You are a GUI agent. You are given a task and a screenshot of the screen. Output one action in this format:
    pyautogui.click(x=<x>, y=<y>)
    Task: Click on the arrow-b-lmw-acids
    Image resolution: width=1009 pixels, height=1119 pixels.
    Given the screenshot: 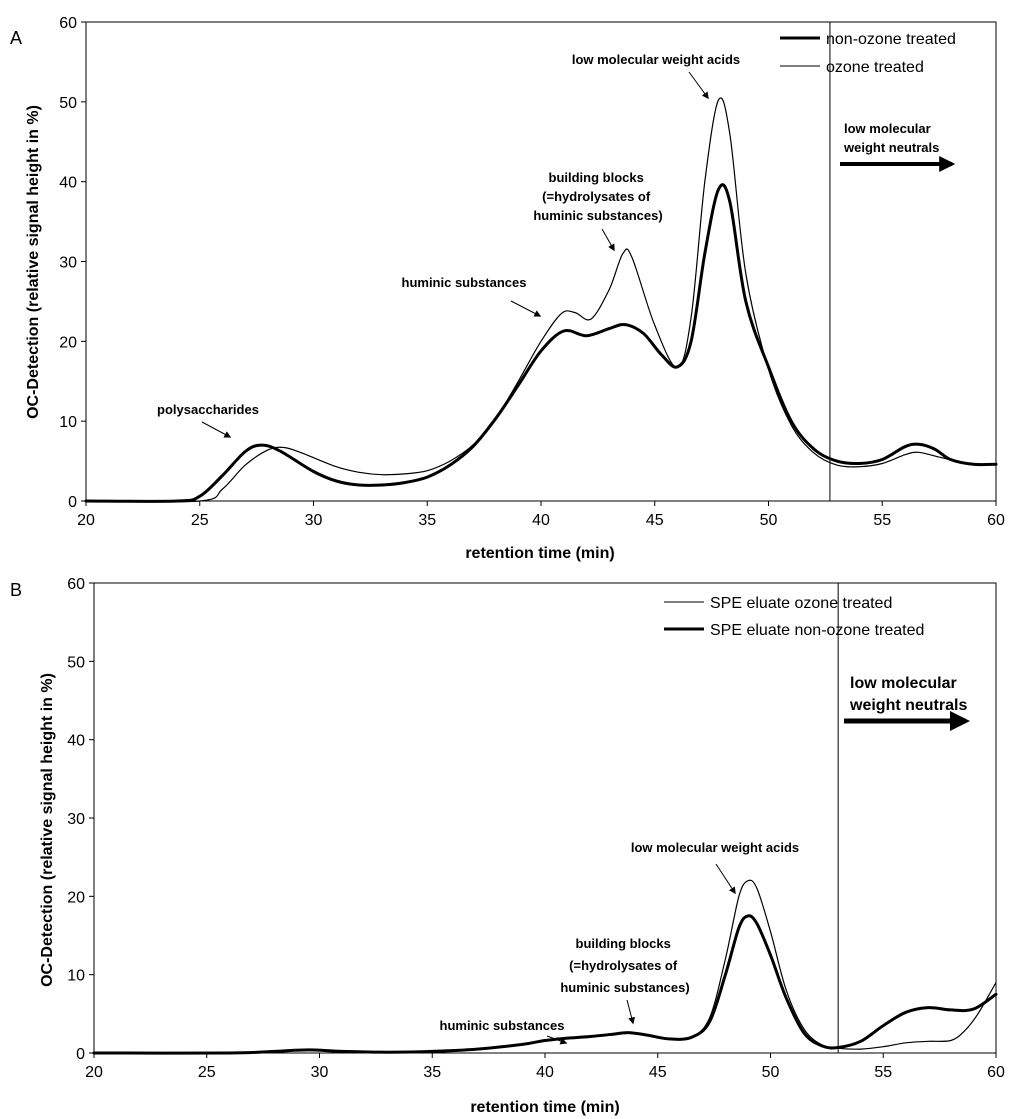 What is the action you would take?
    pyautogui.click(x=725, y=879)
    